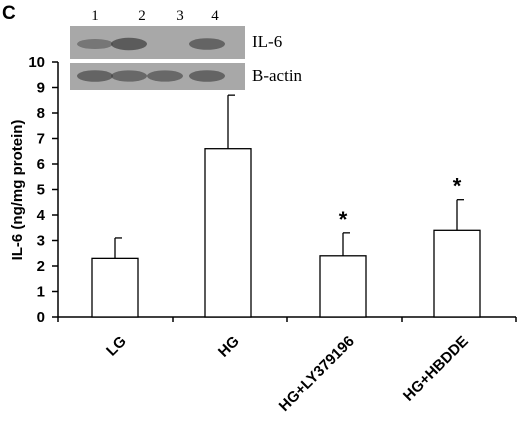  What do you see at coordinates (457, 186) in the screenshot?
I see `significance-marker-4: *` at bounding box center [457, 186].